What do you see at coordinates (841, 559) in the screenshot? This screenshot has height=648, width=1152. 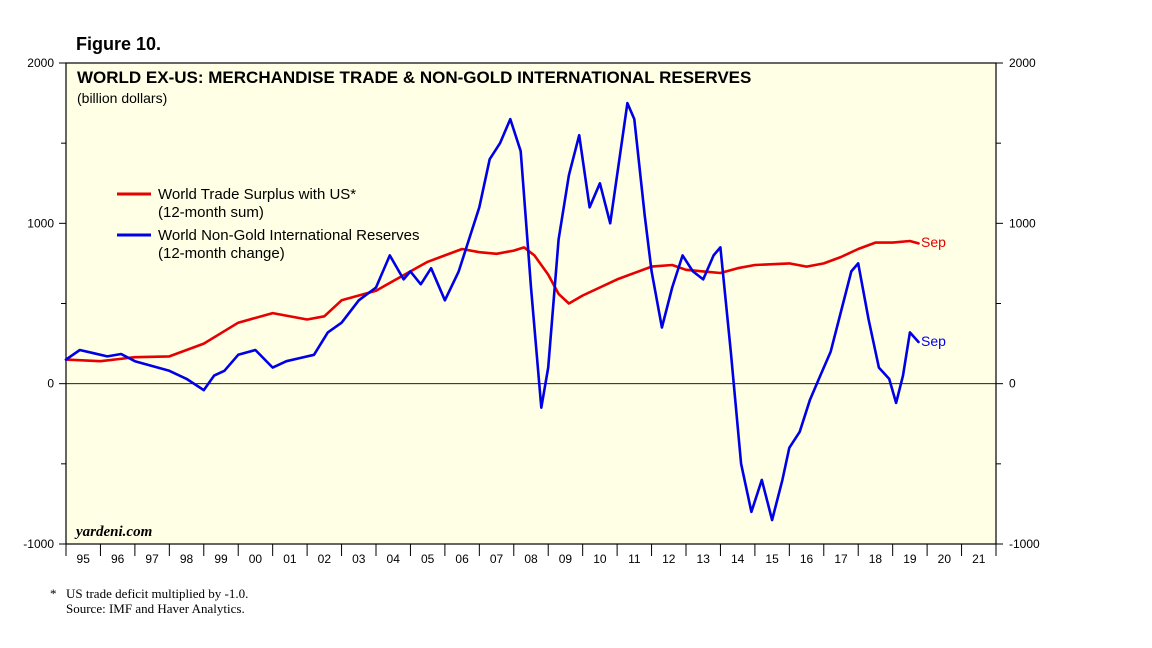 I see `x-tick-label: 17` at bounding box center [841, 559].